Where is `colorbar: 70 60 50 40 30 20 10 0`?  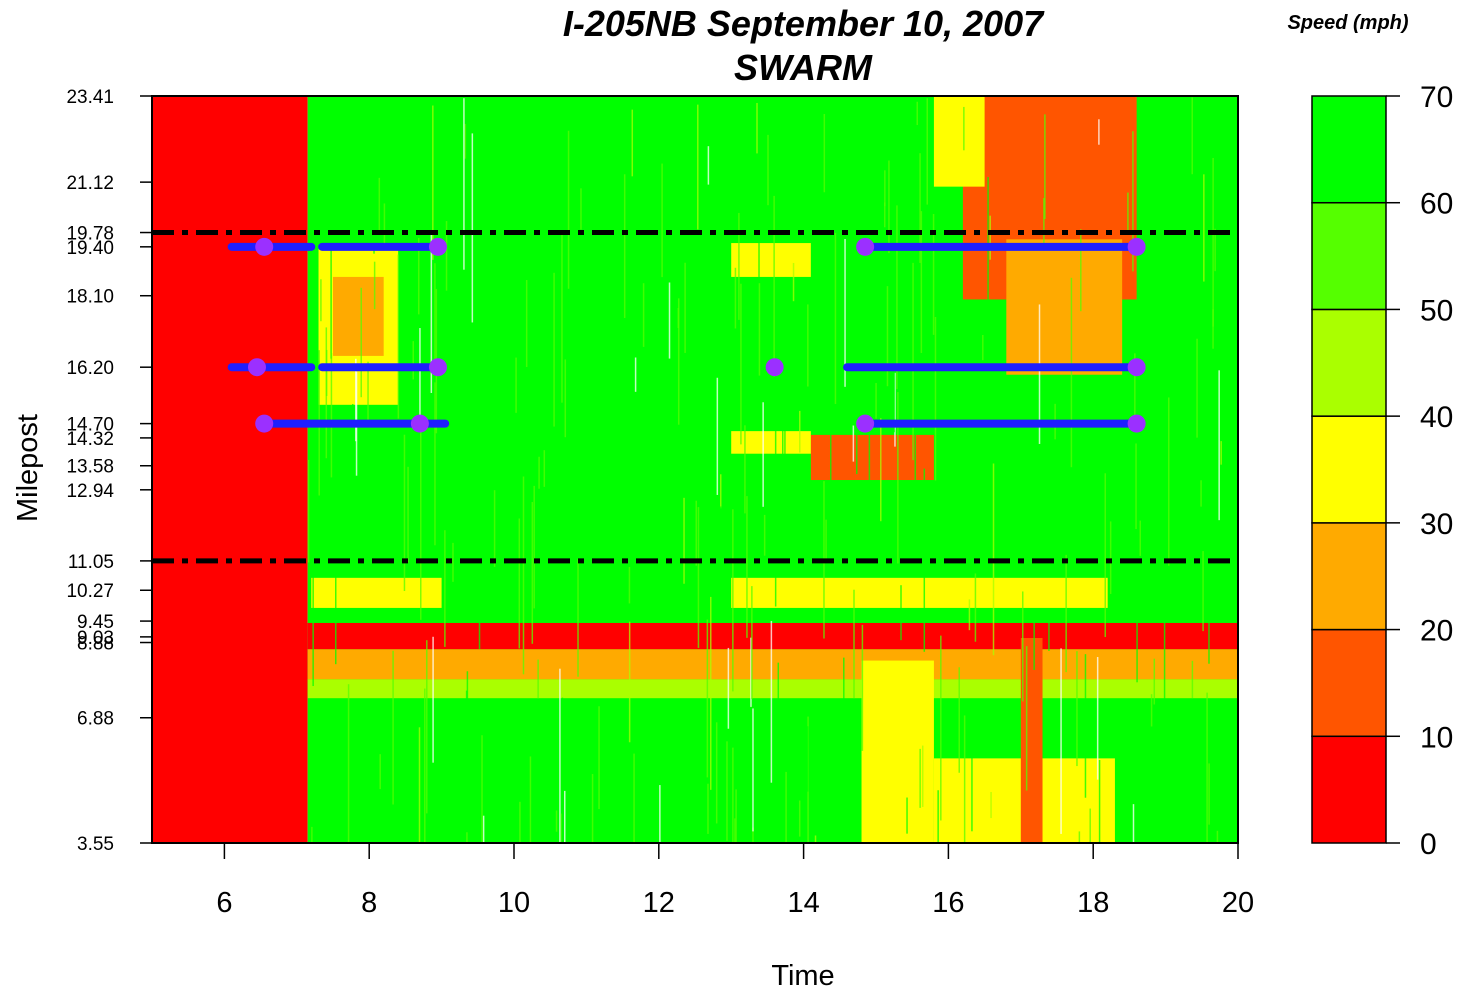
colorbar: 70 60 50 40 30 20 10 0 is located at coordinates (1382, 471).